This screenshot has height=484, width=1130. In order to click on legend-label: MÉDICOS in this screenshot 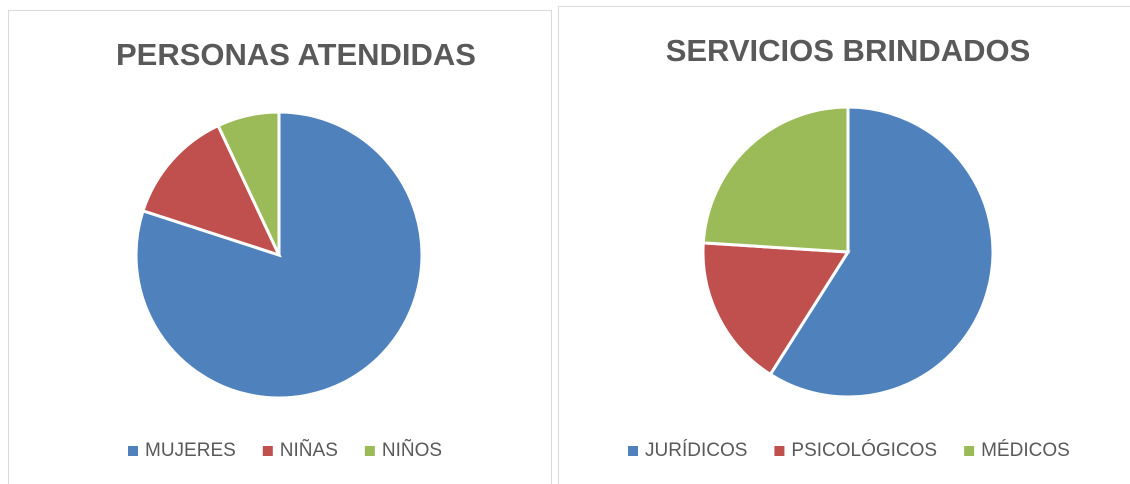, I will do `click(1025, 450)`.